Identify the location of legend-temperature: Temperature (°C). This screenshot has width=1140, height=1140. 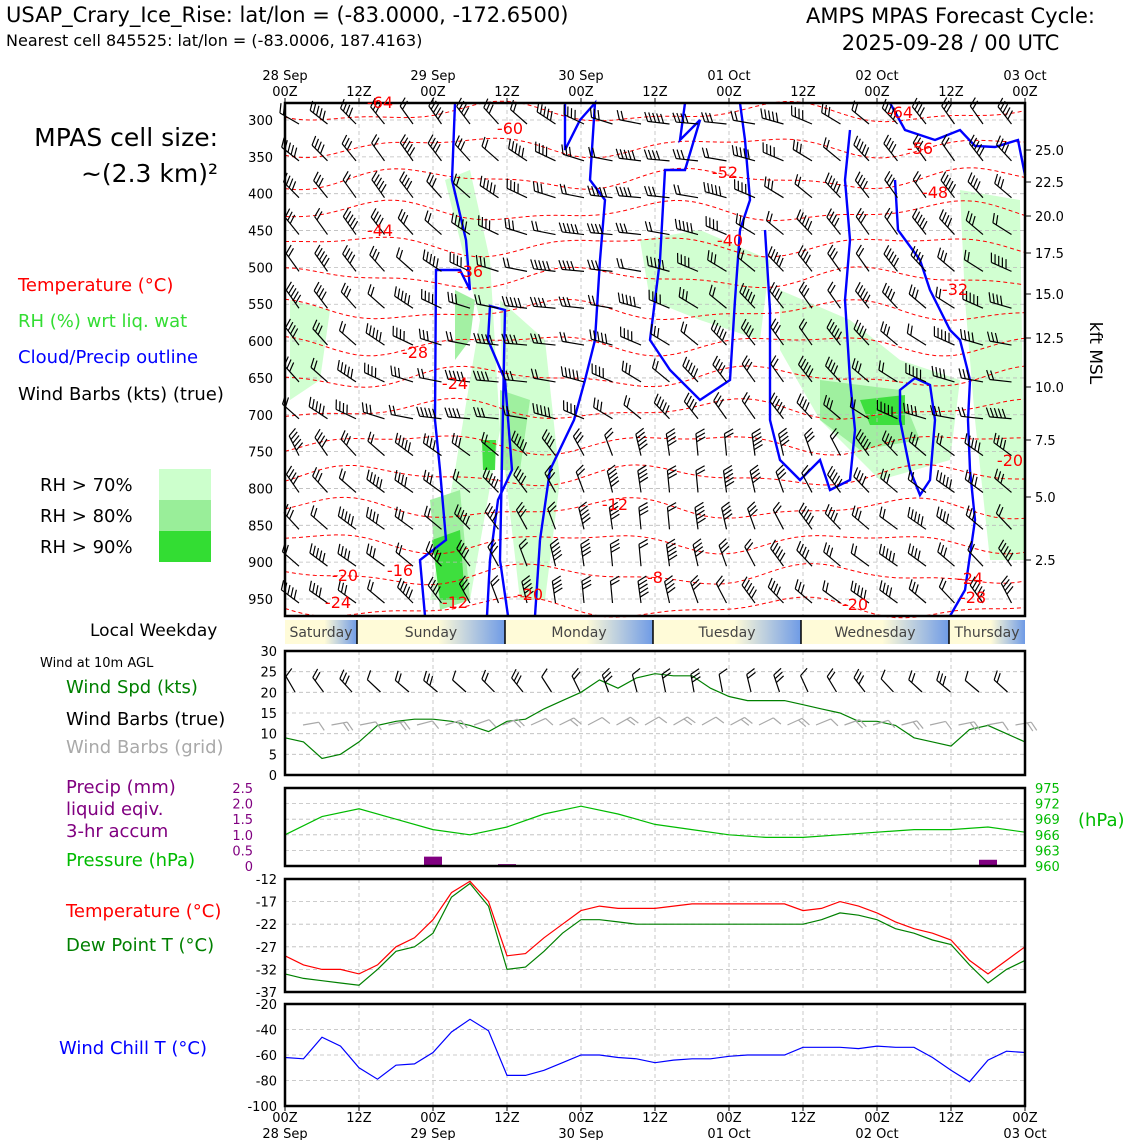
(96, 285).